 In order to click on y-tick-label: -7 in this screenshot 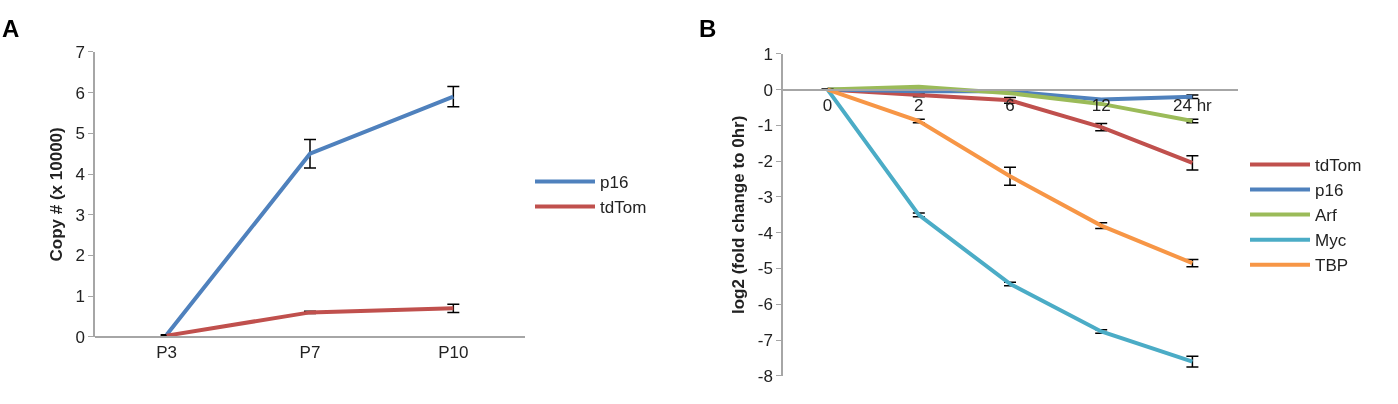, I will do `click(765, 341)`.